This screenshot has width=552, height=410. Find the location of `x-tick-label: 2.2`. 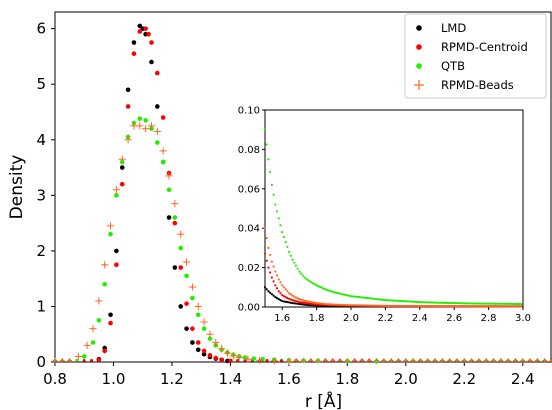

x-tick-label: 2.2 is located at coordinates (464, 379).